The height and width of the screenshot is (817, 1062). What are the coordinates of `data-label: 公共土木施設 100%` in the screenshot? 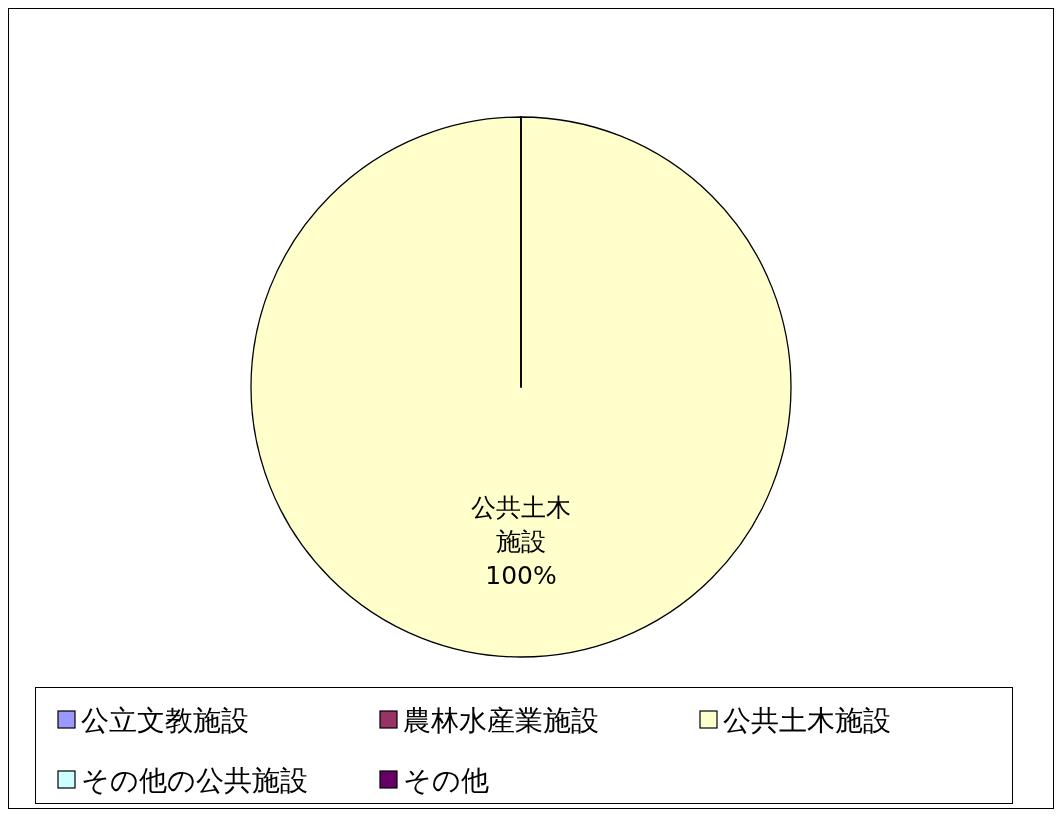 It's located at (521, 541).